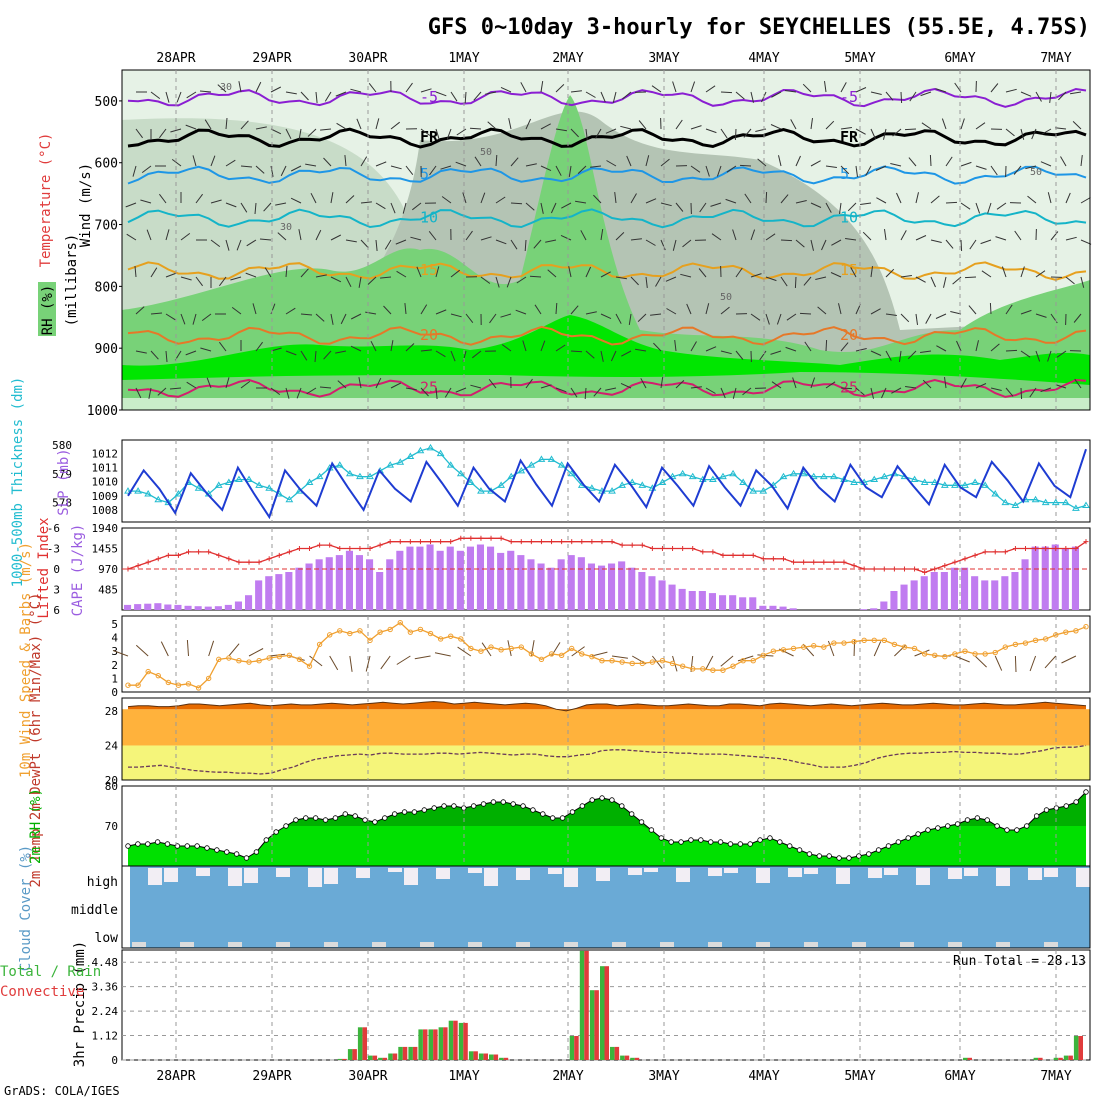 The height and width of the screenshot is (1100, 1100). Describe the element at coordinates (102, 882) in the screenshot. I see `cloud-row-label: high` at that location.